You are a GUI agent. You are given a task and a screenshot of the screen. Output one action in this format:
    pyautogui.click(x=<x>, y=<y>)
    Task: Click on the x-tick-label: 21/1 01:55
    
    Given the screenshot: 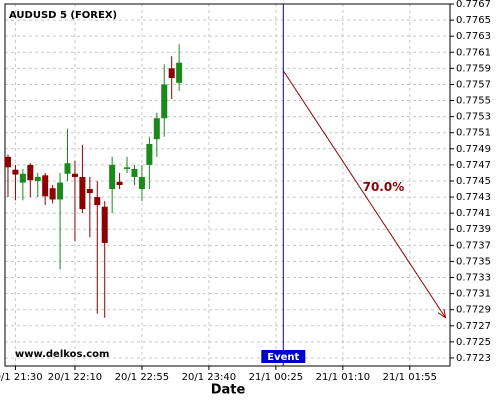 What is the action you would take?
    pyautogui.click(x=410, y=377)
    